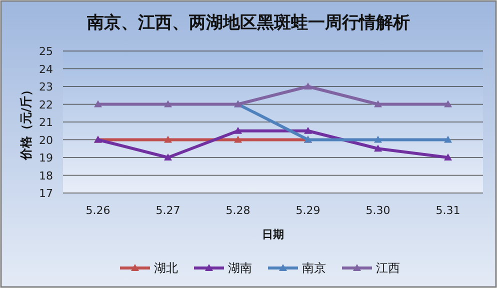 Image resolution: width=497 pixels, height=288 pixels. I want to click on y-tick-label: 18, so click(46, 175).